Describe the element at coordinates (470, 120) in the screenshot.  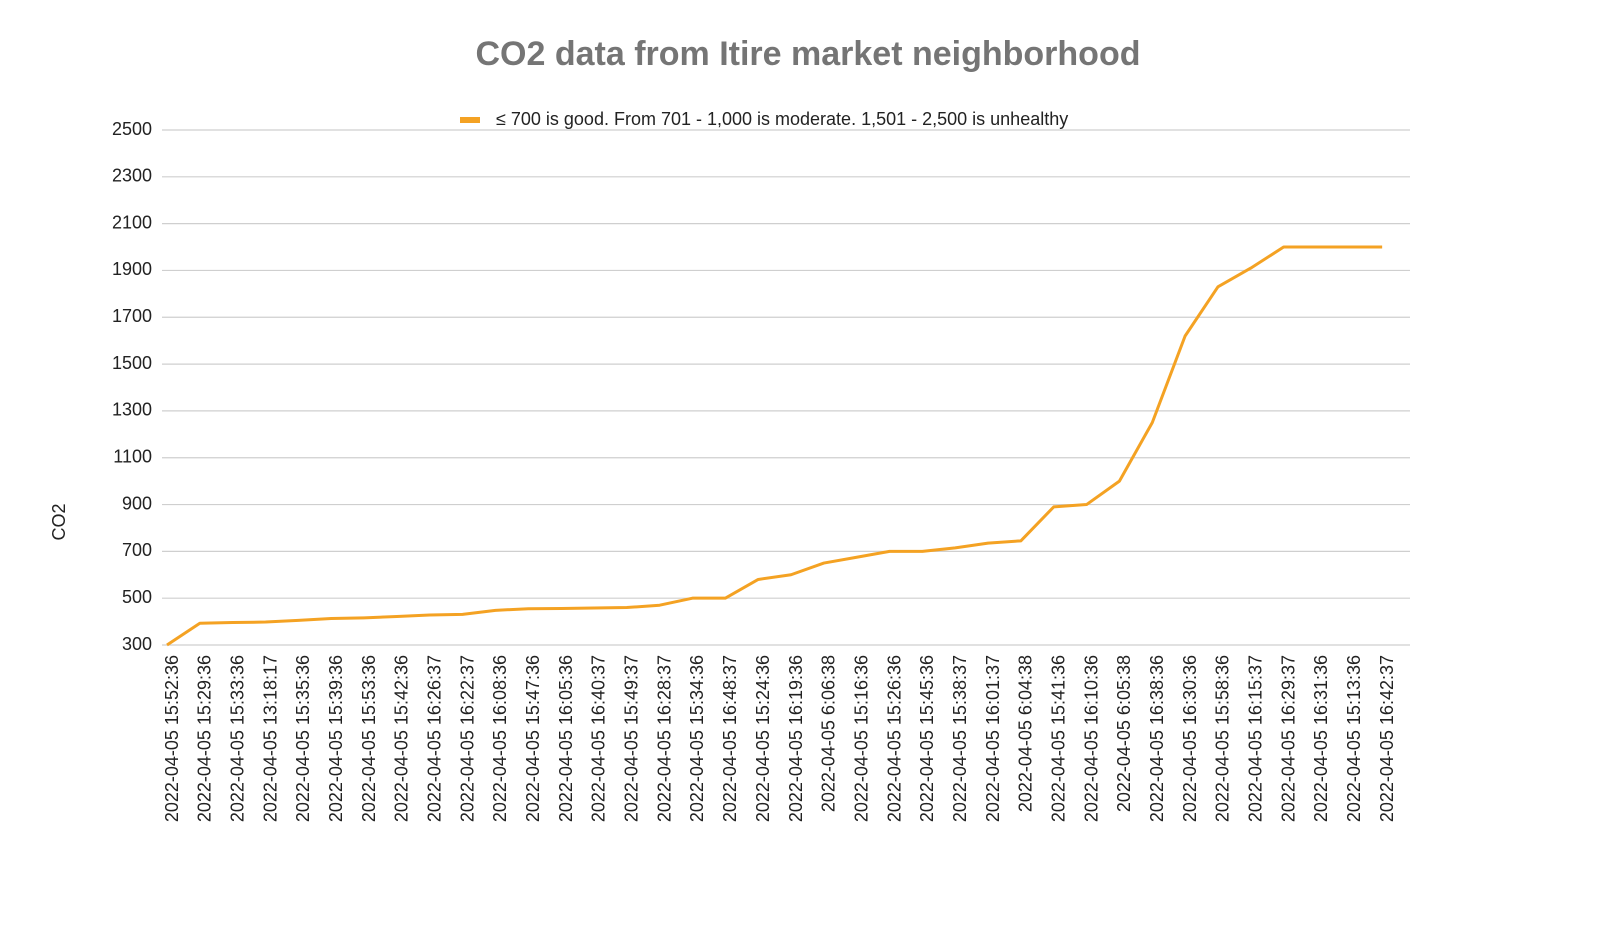
I see `legend-swatch` at that location.